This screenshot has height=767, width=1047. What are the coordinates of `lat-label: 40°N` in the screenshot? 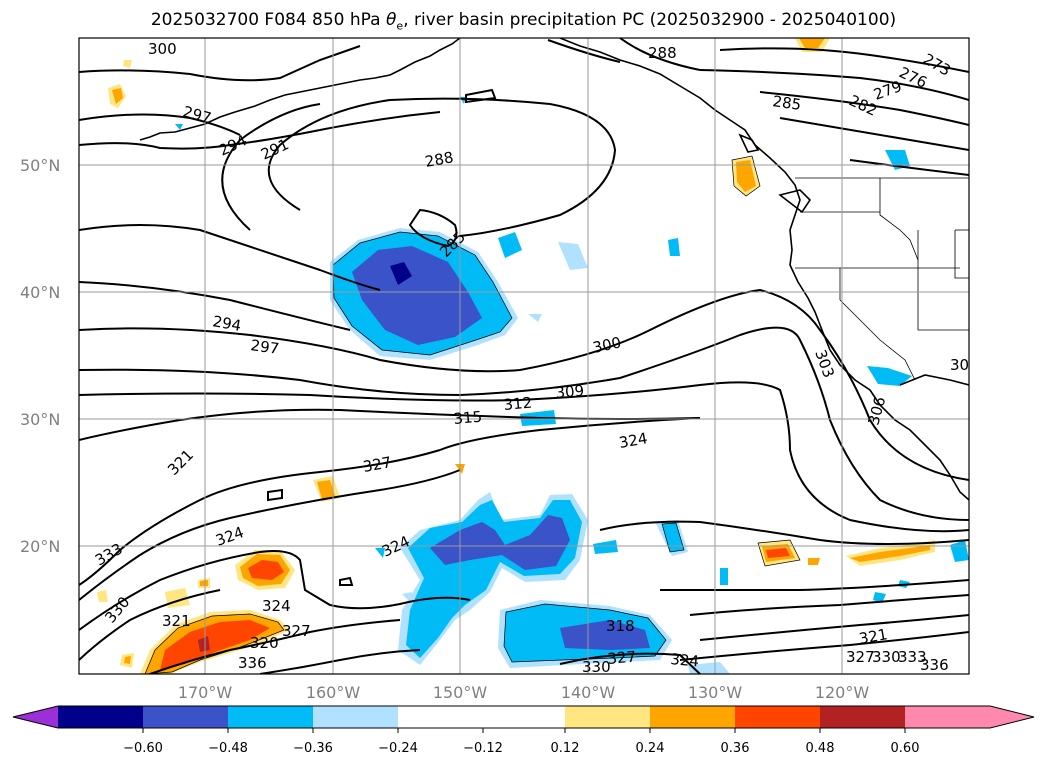 It's located at (40, 292).